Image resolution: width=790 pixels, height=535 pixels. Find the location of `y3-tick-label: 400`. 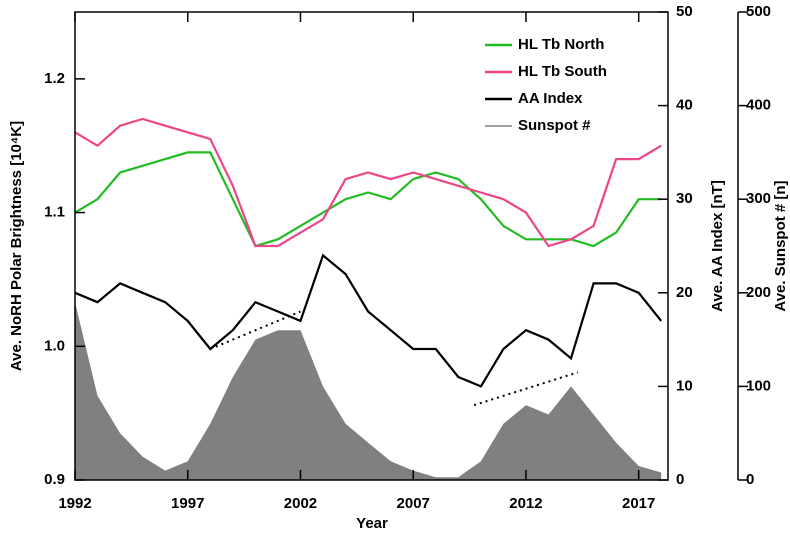

y3-tick-label: 400 is located at coordinates (758, 105).